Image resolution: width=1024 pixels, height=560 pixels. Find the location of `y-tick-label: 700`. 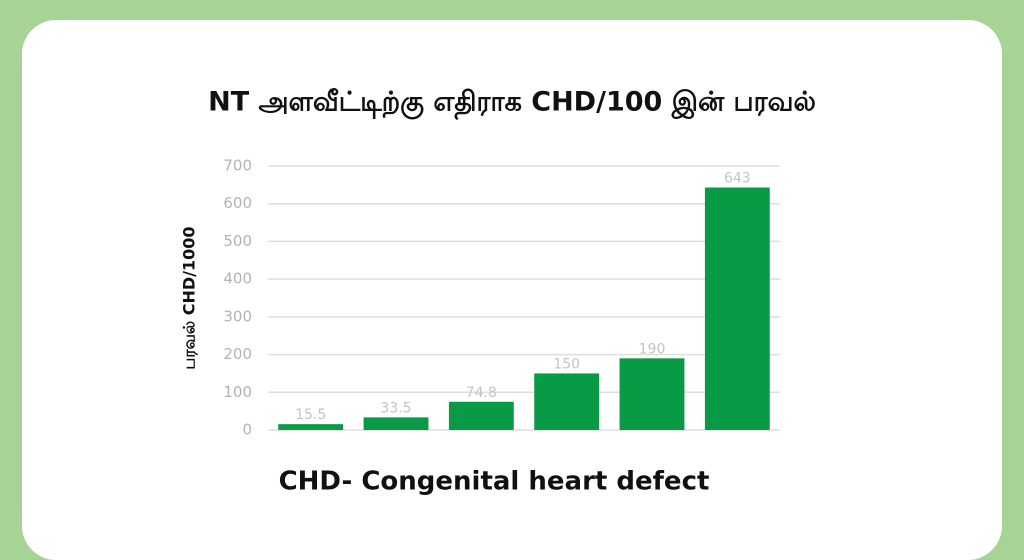

y-tick-label: 700 is located at coordinates (237, 166).